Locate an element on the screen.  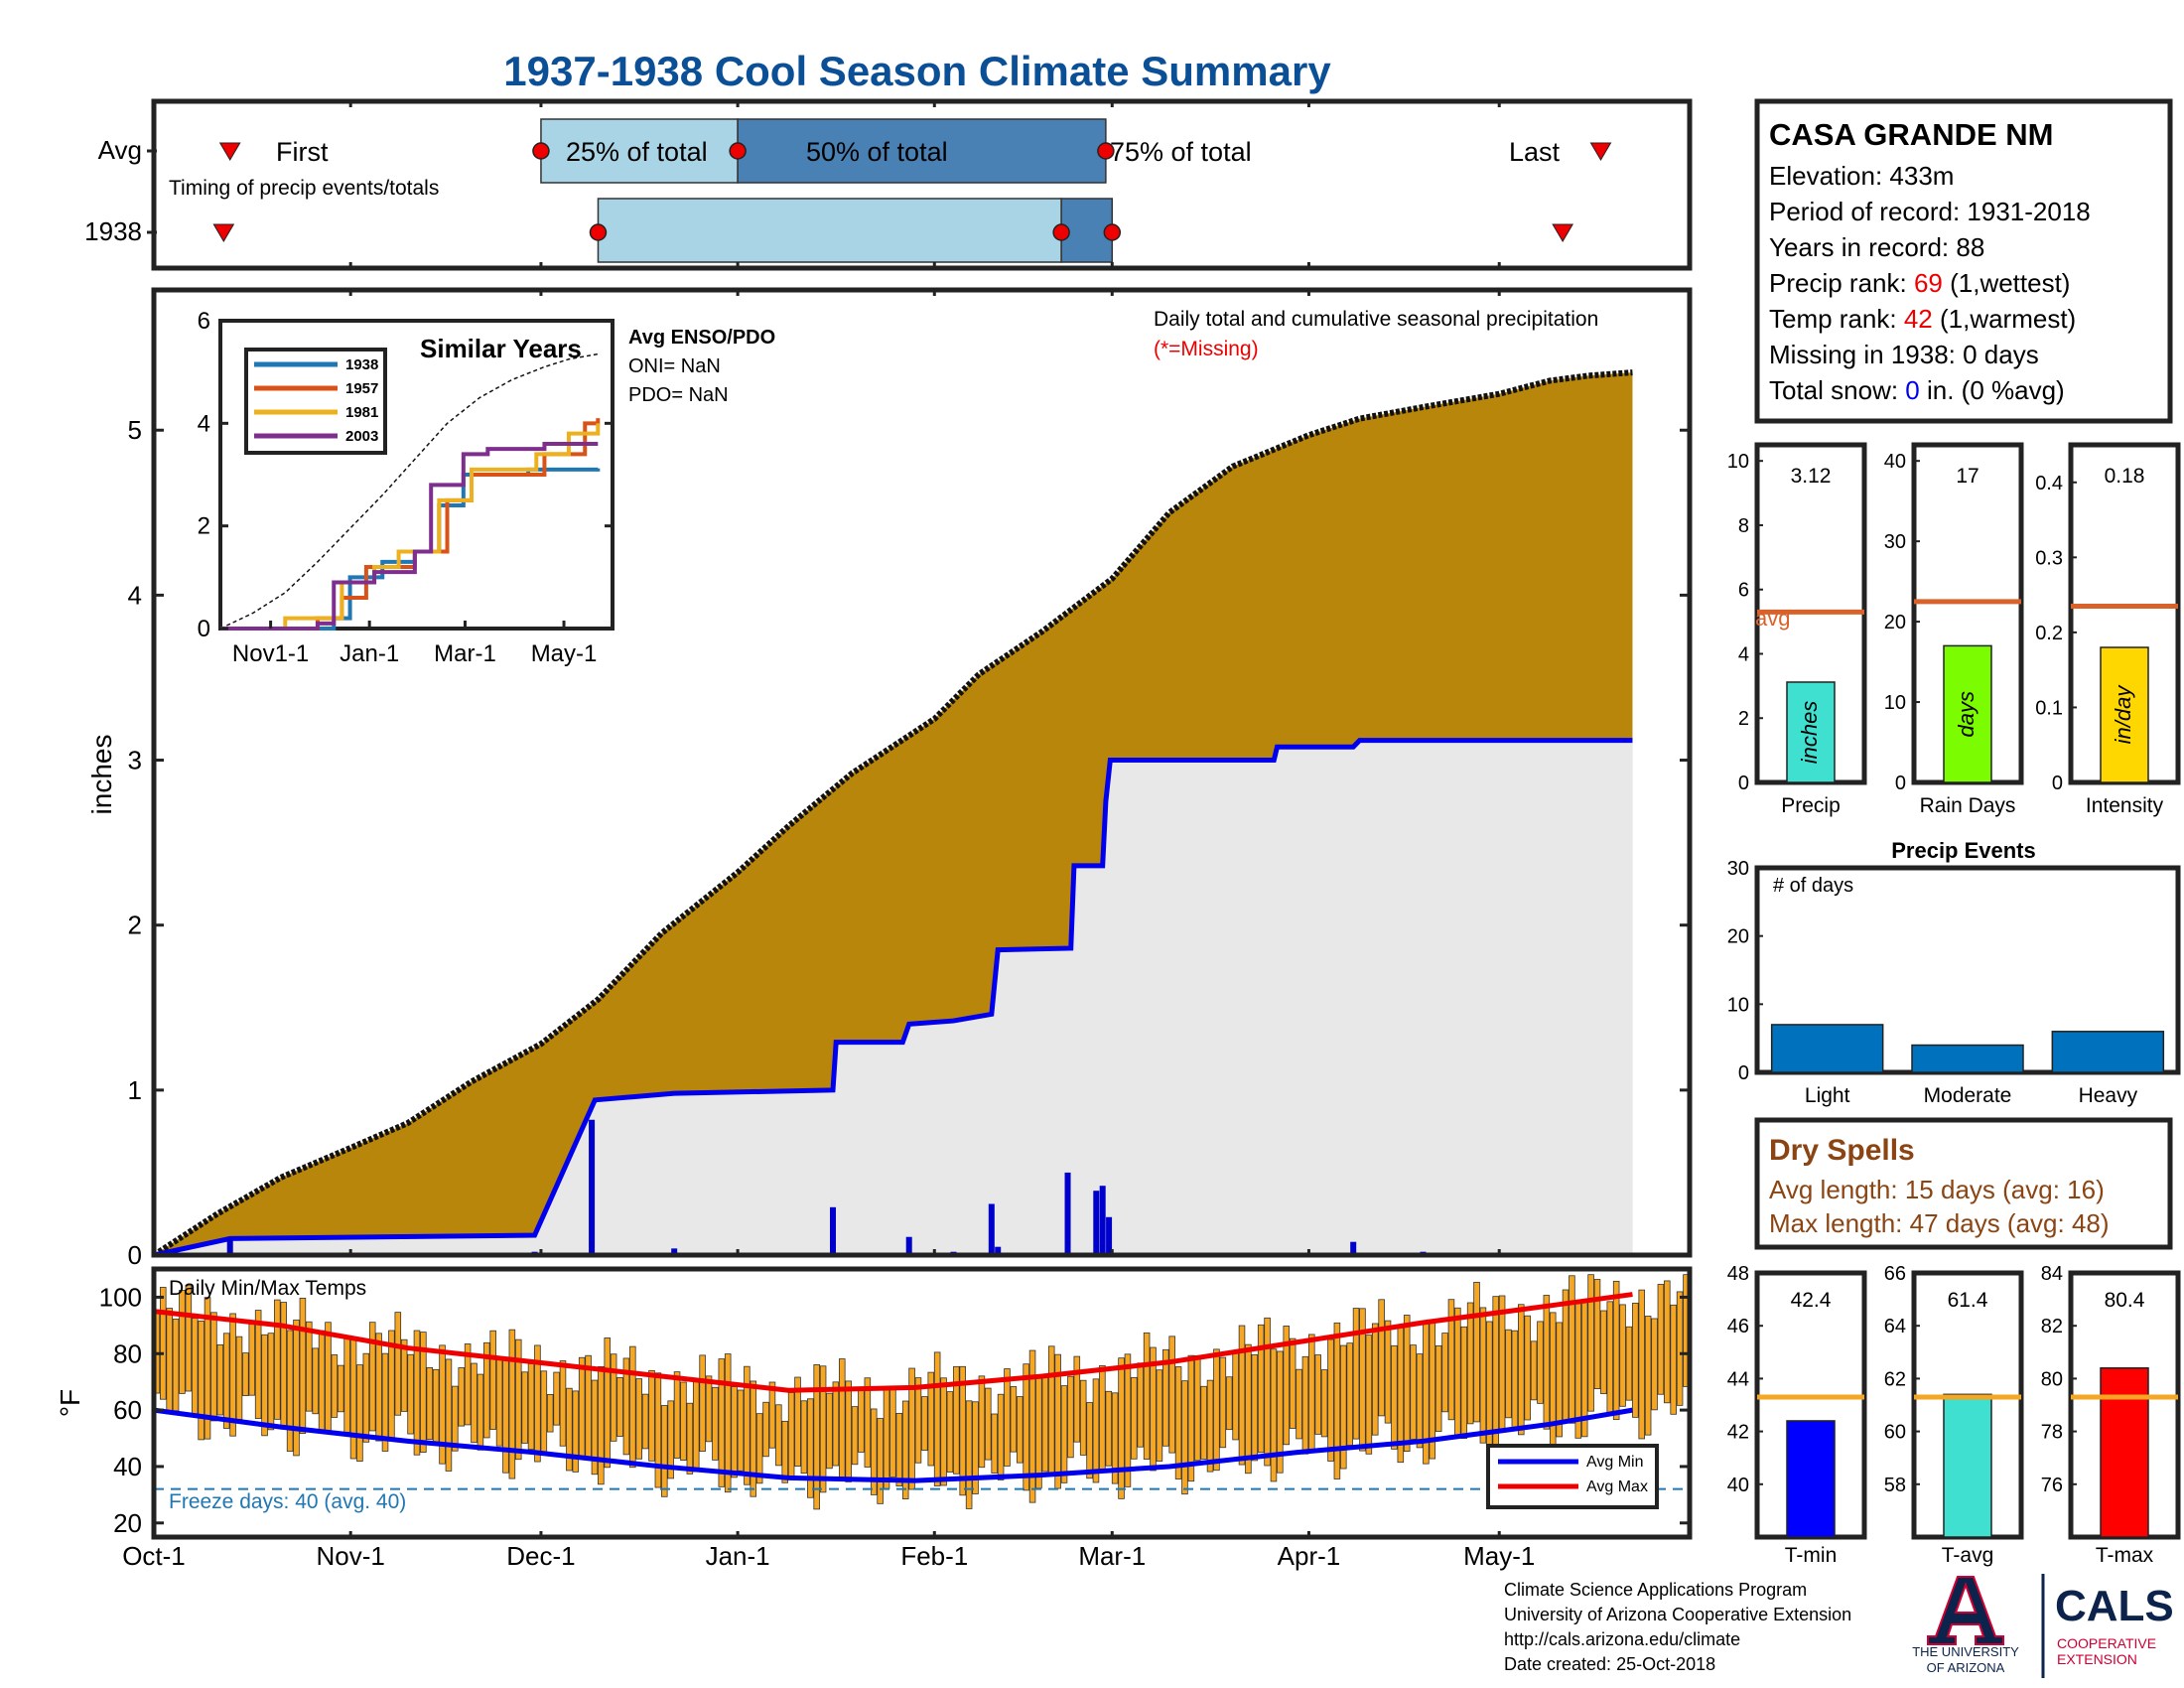
precip-total-chart: 0 2 4 6 8 10 inches 3.12 Precip avg is located at coordinates (1797, 629).